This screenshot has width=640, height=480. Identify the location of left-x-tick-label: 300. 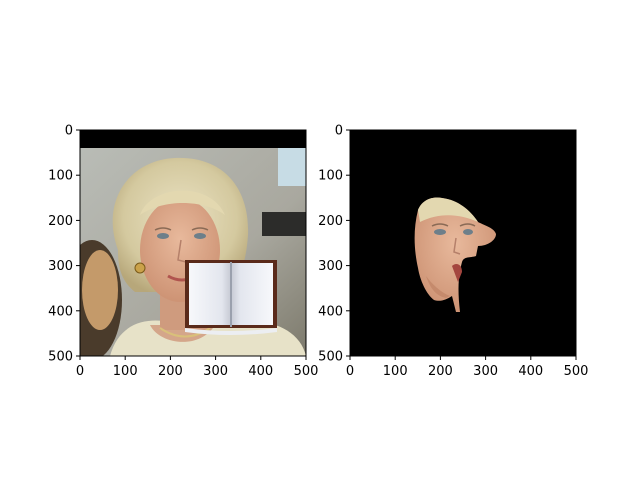
(215, 371).